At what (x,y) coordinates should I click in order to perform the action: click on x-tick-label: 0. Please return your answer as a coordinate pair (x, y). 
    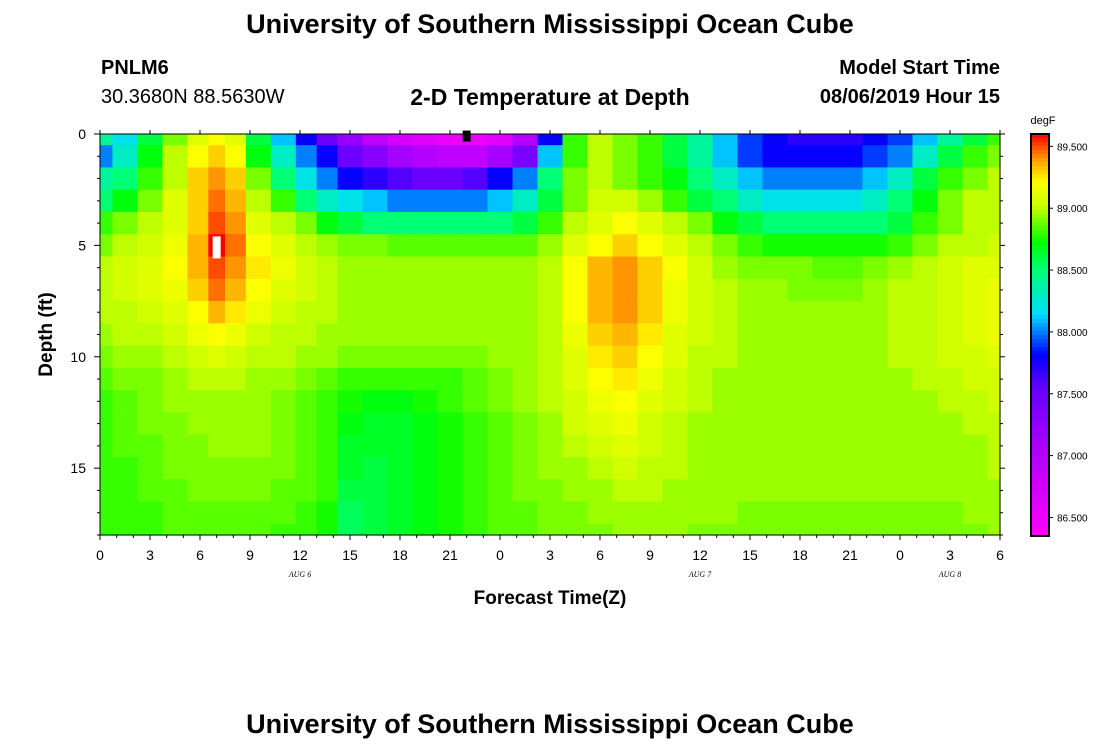
    Looking at the image, I should click on (100, 555).